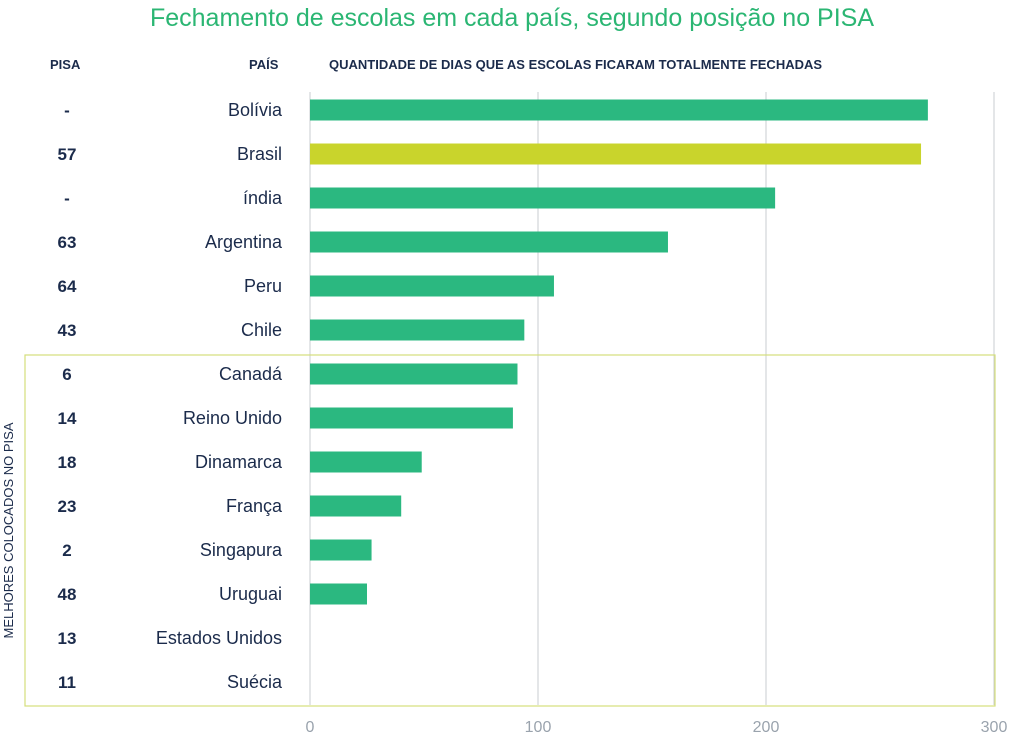 The height and width of the screenshot is (747, 1024). What do you see at coordinates (67, 242) in the screenshot?
I see `pisa-rank: 63` at bounding box center [67, 242].